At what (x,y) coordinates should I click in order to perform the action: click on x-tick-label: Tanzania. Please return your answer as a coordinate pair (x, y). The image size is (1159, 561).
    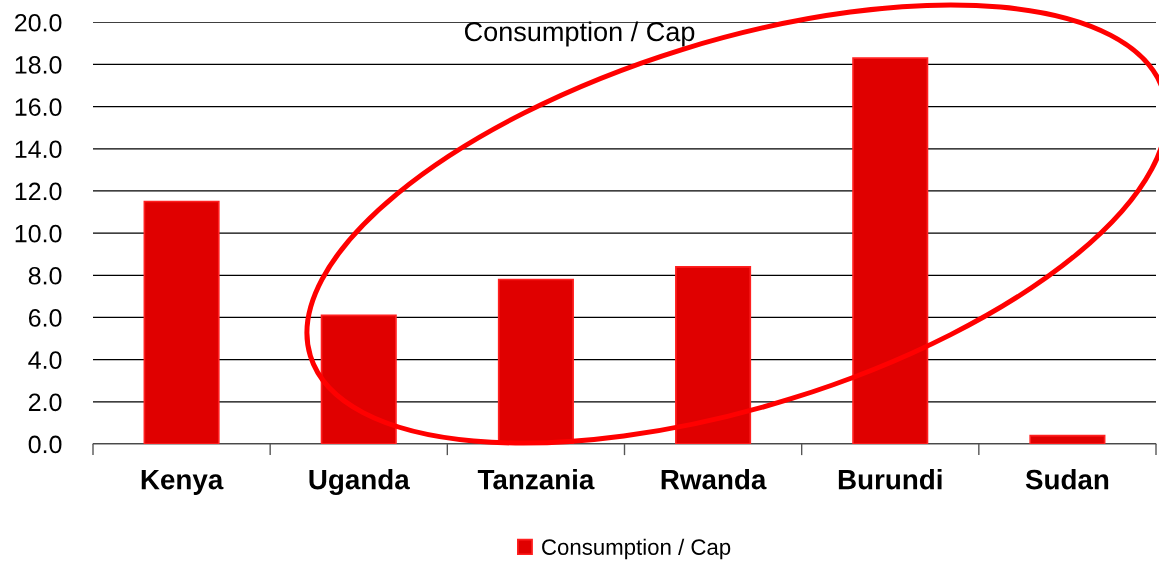
    Looking at the image, I should click on (536, 479).